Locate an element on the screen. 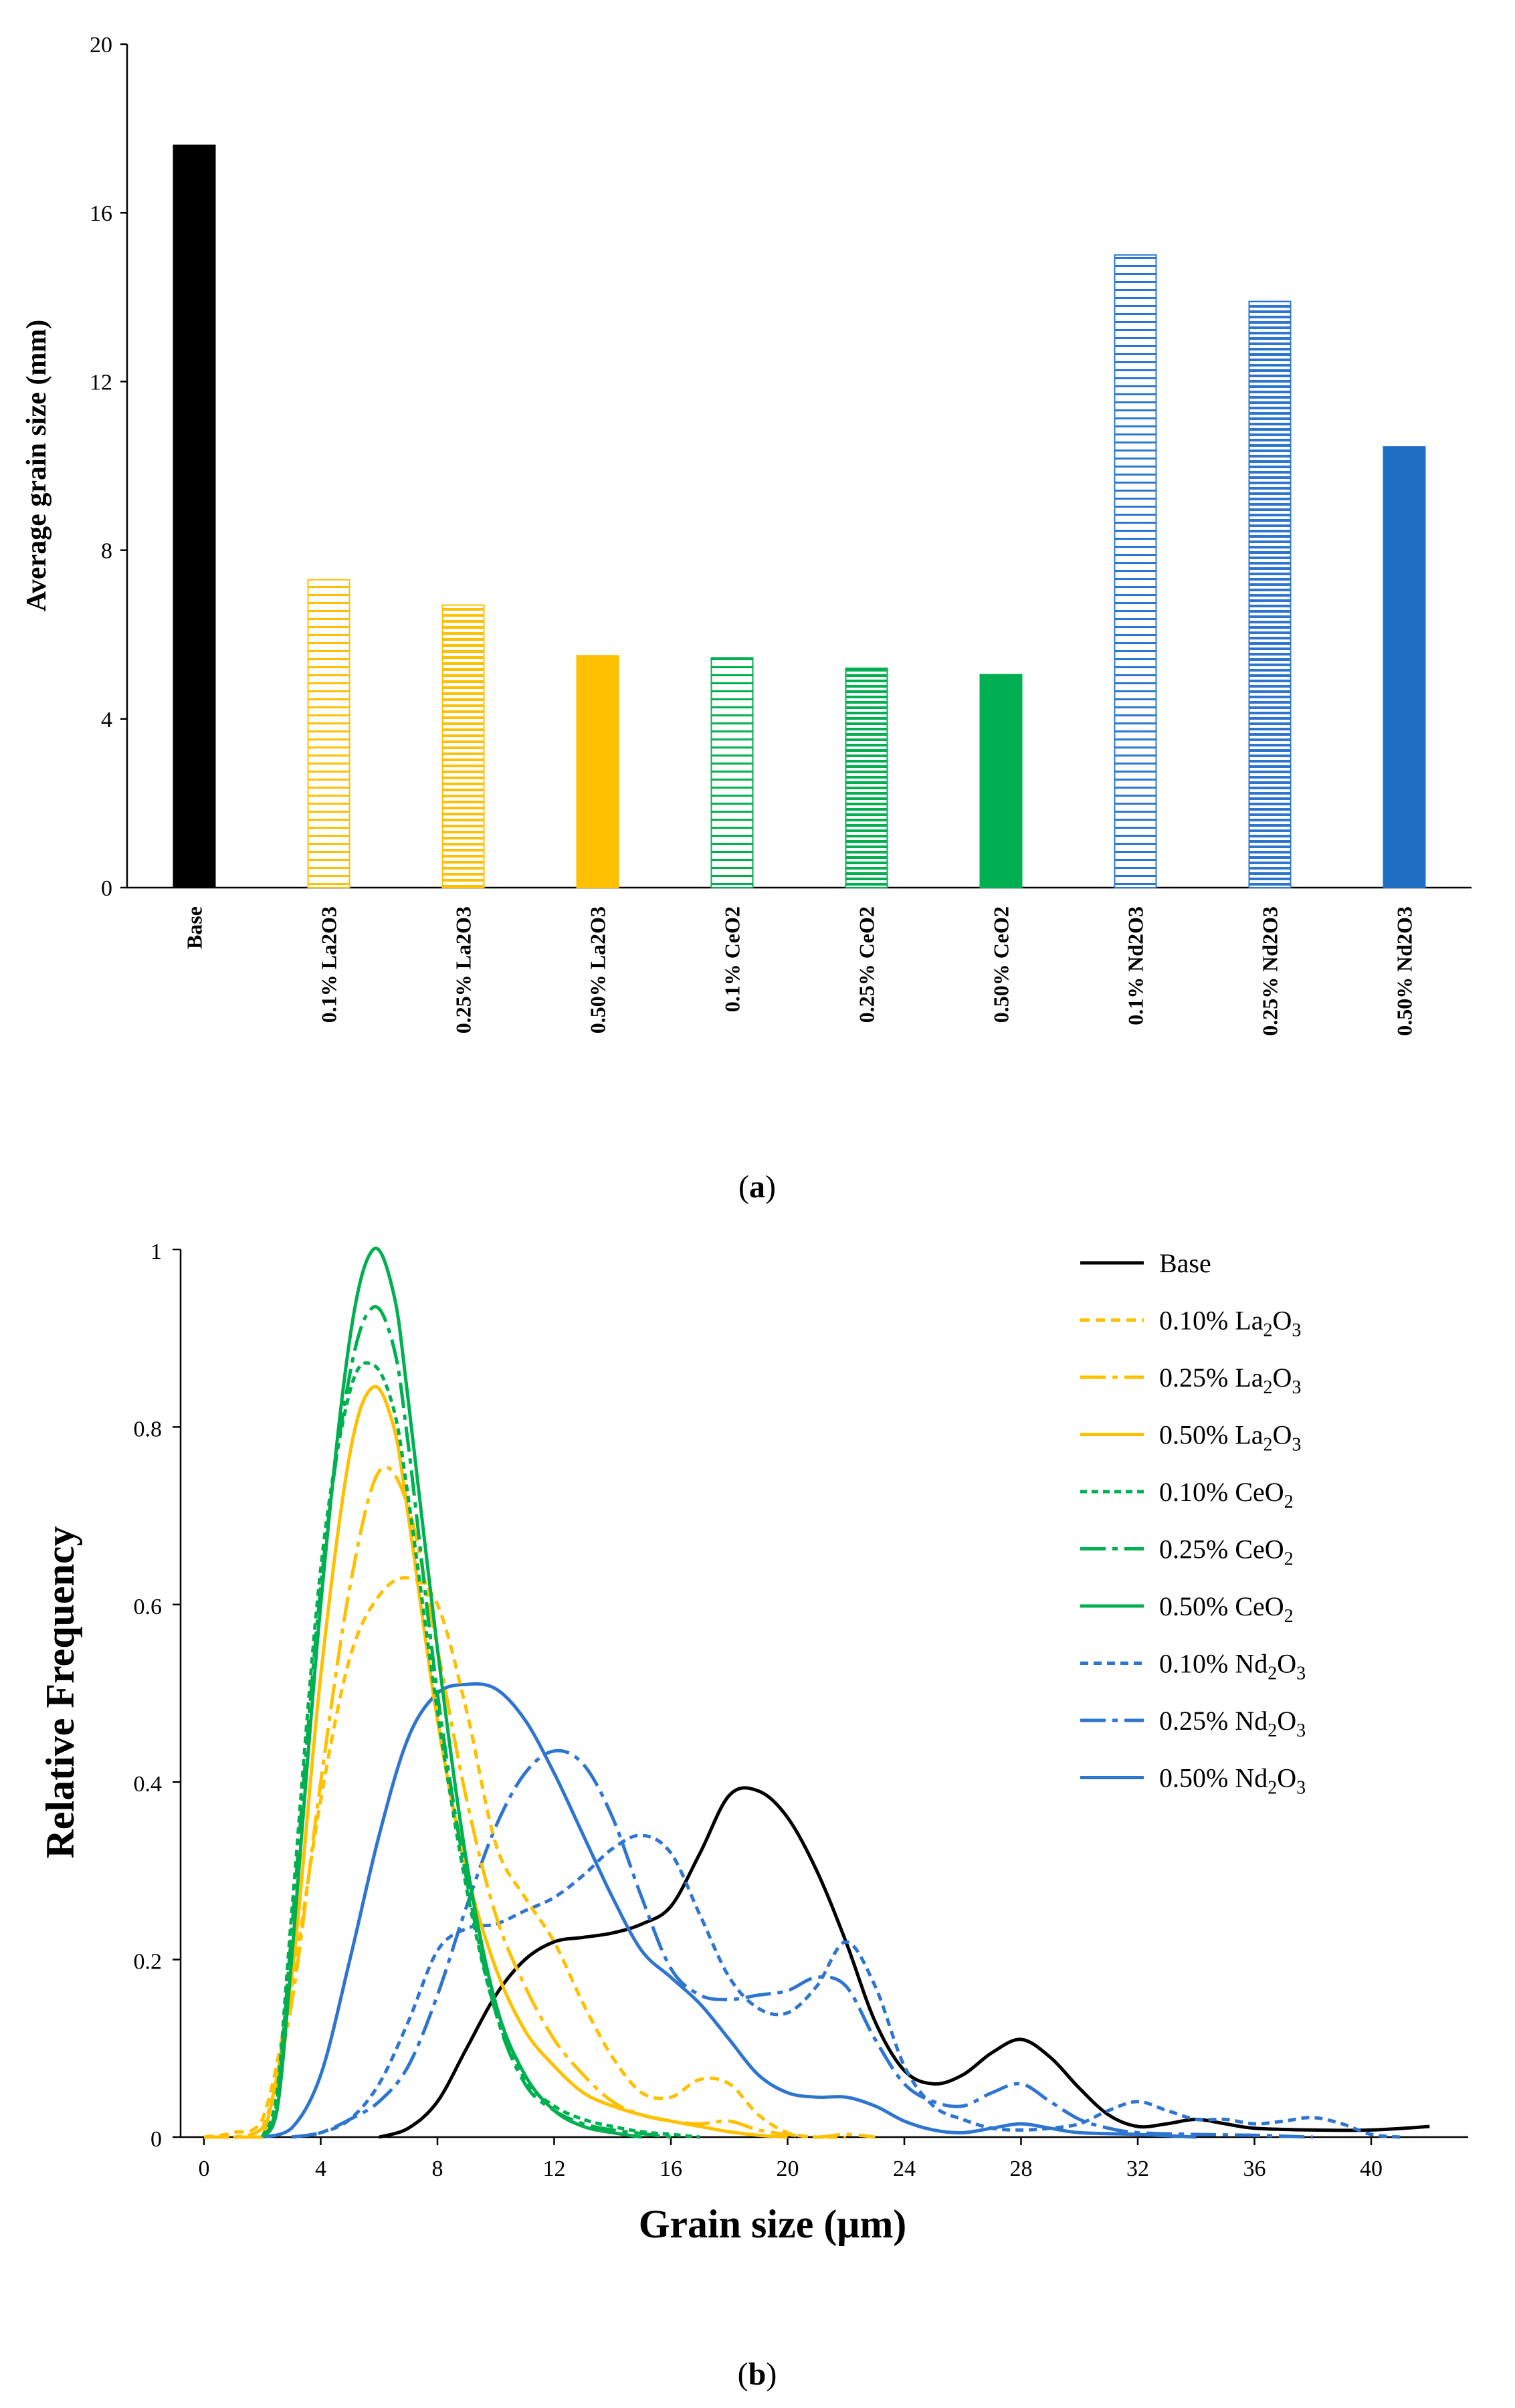 This screenshot has height=2408, width=1515. line-y-axis-title: Relative Frequency is located at coordinates (60, 1692).